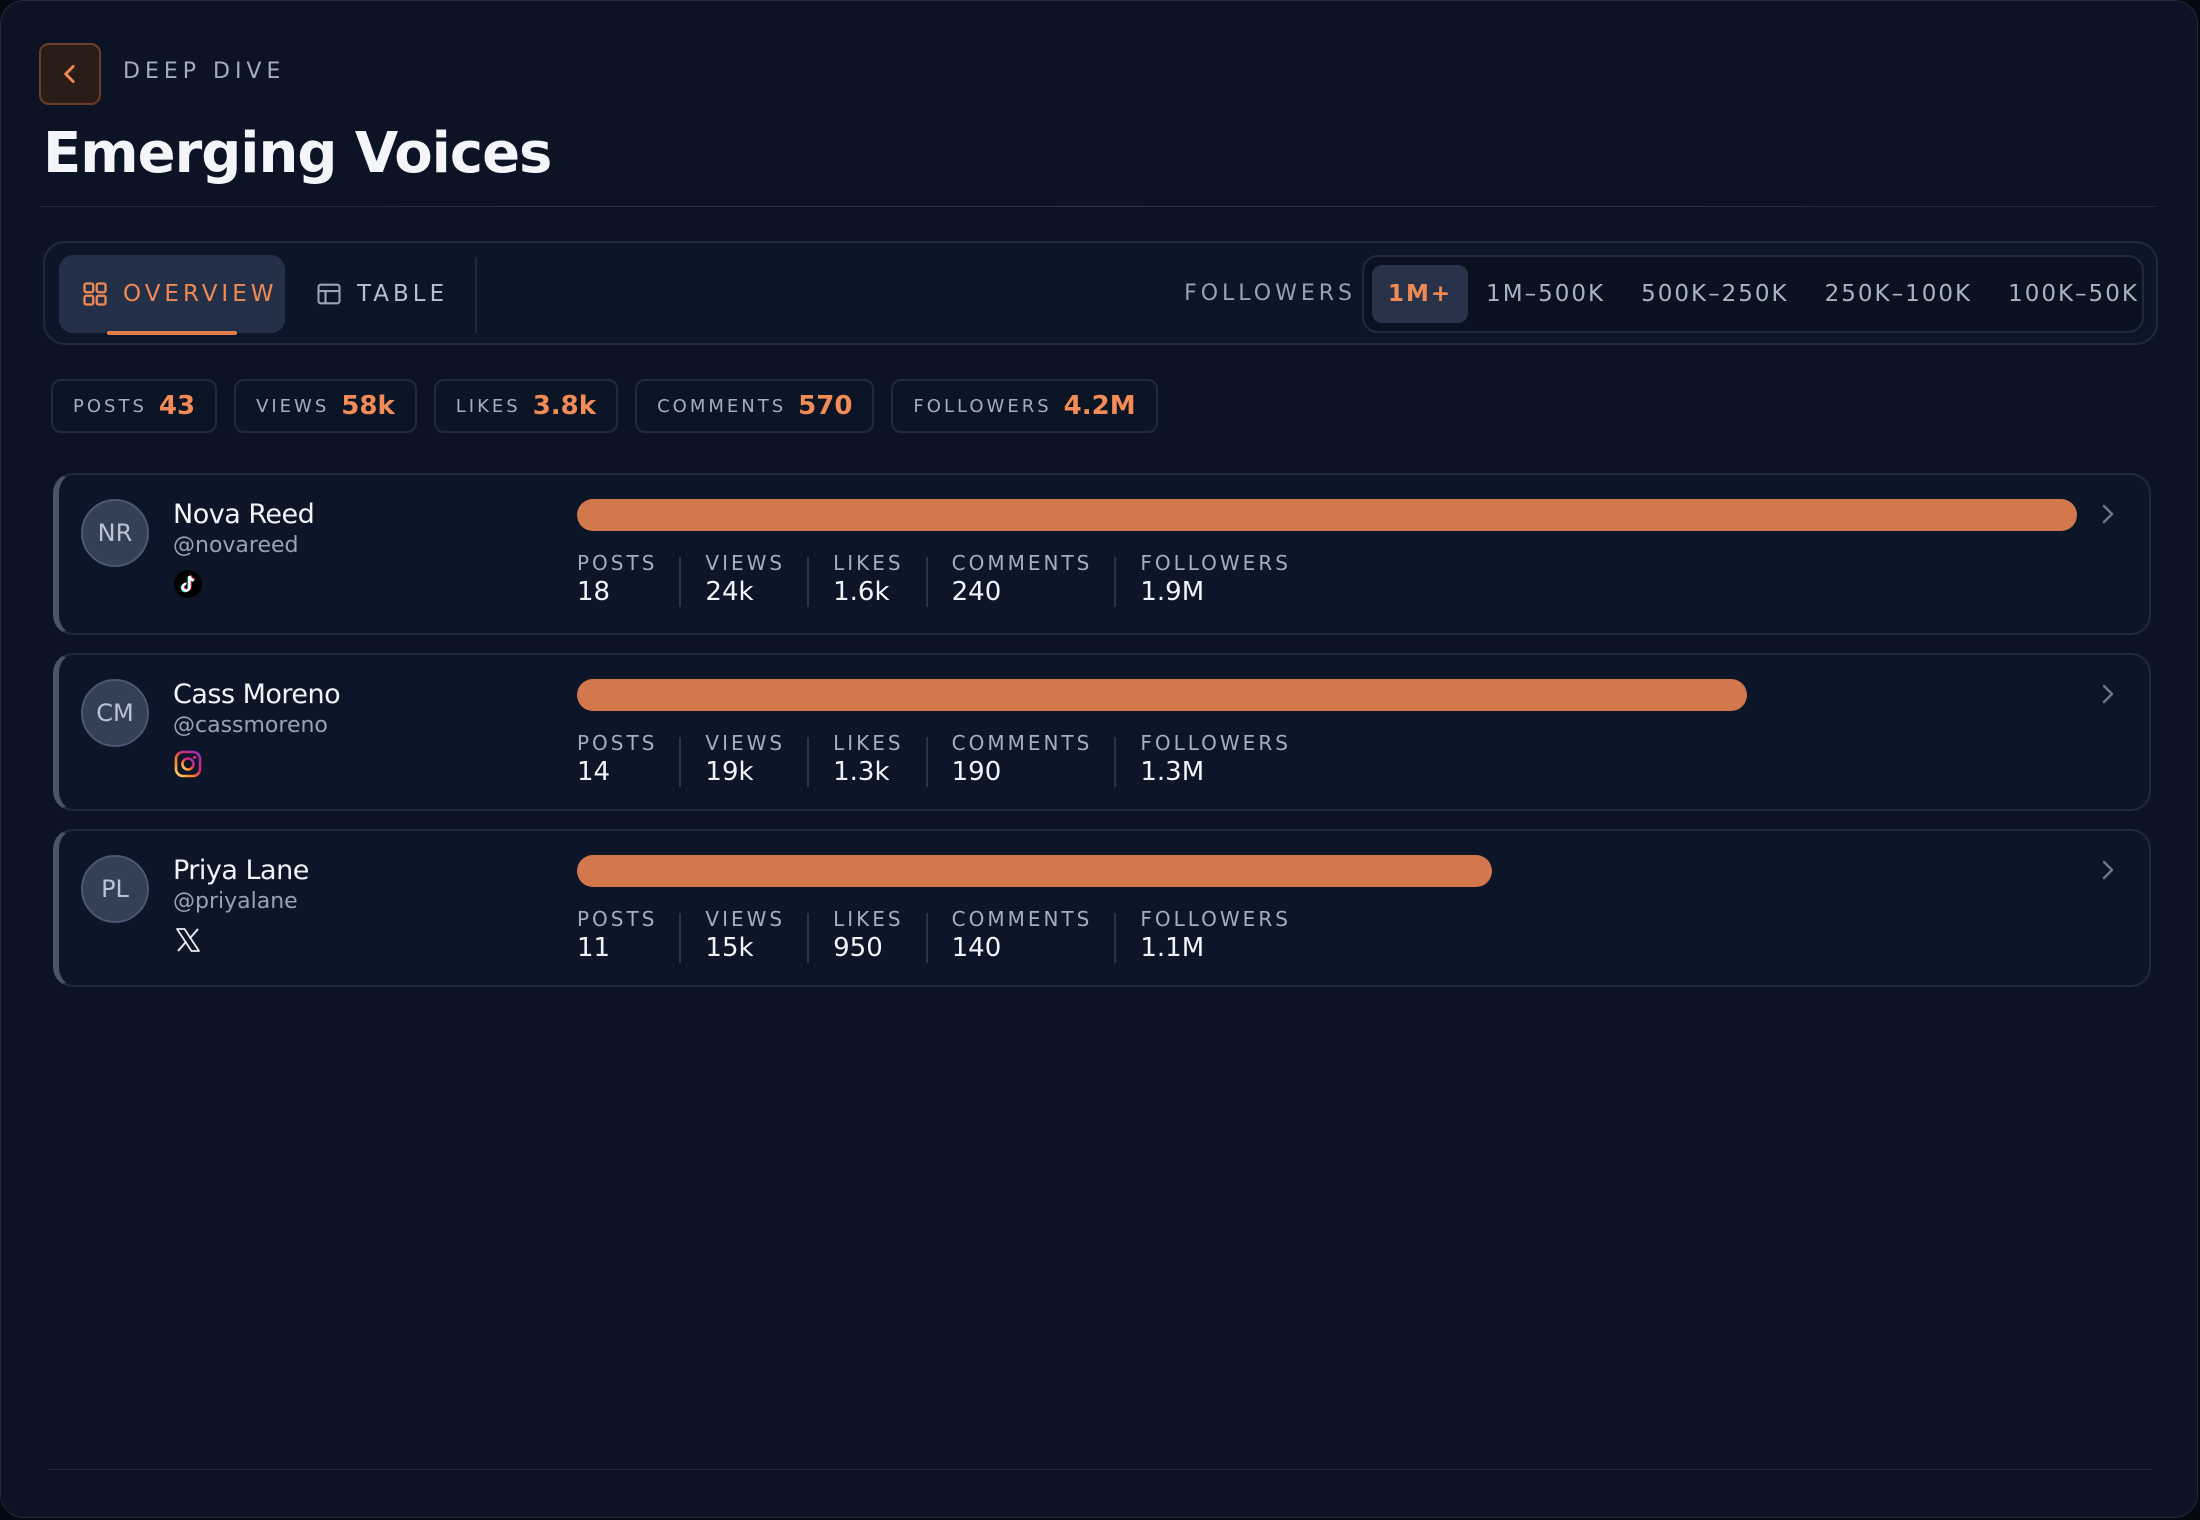  Describe the element at coordinates (1099, 406) in the screenshot. I see `summary-value: 4.2M` at that location.